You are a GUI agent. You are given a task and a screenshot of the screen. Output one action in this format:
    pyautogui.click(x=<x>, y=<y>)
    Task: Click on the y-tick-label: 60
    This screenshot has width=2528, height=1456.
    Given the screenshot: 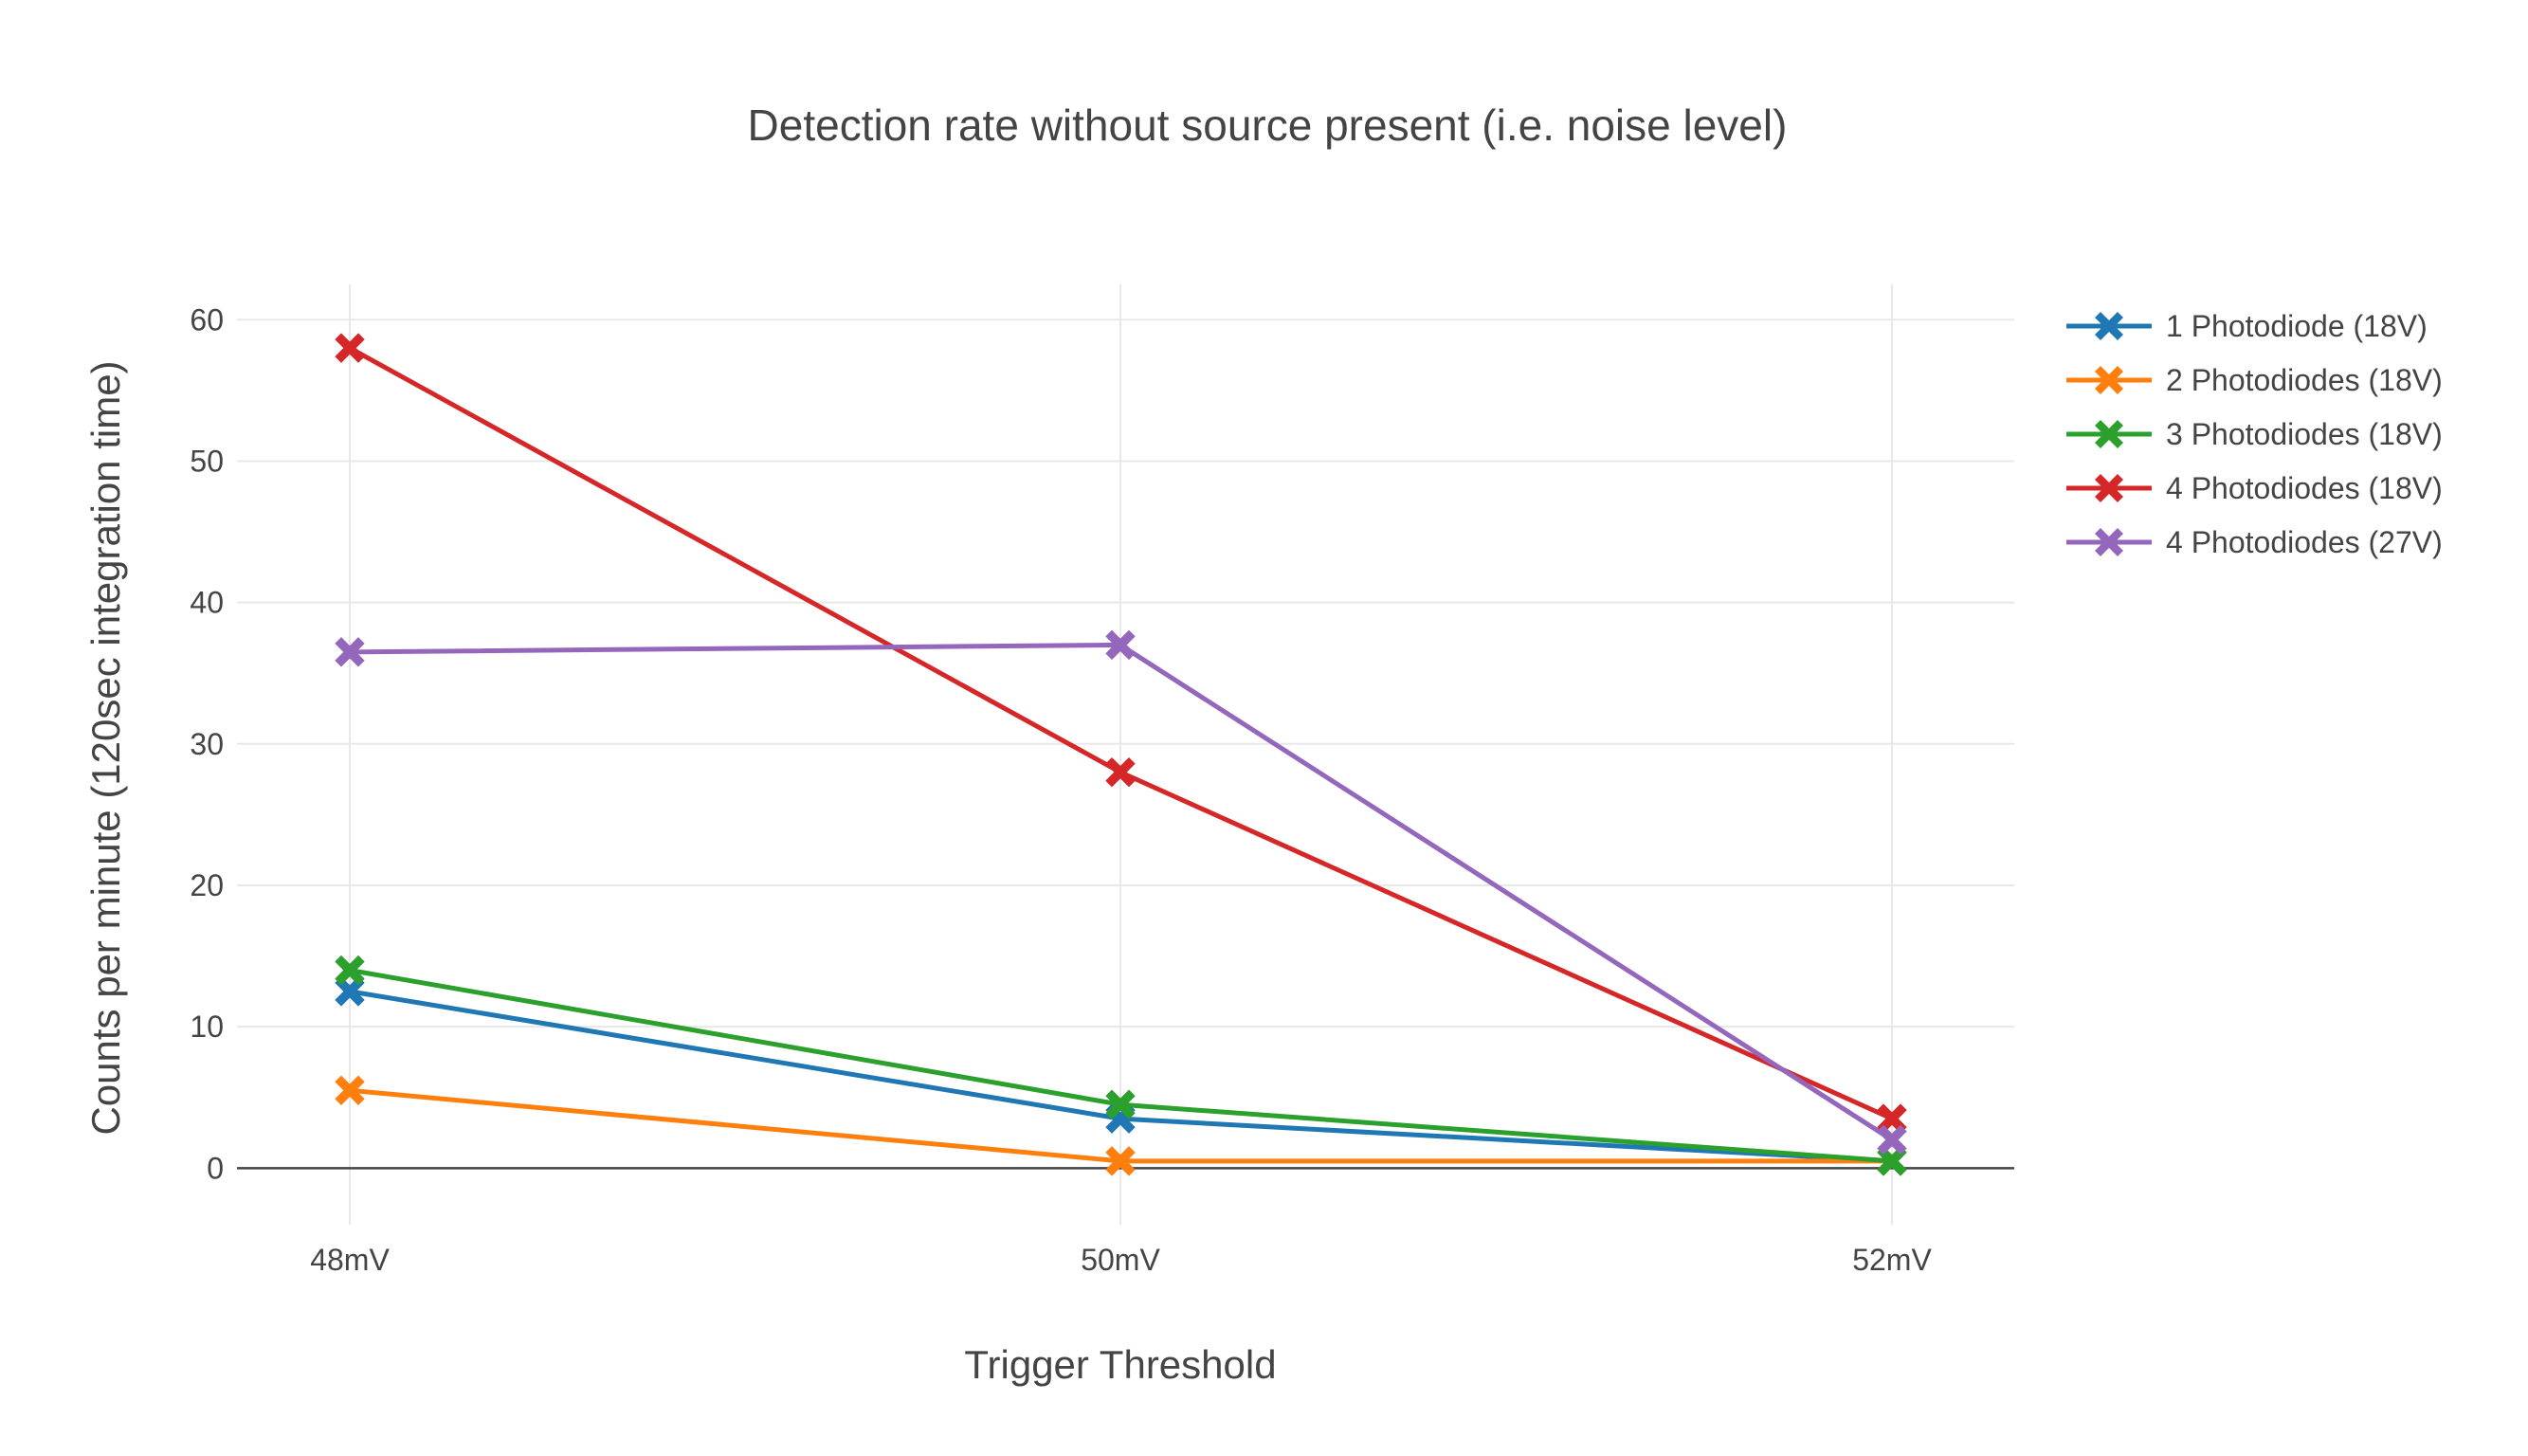 What is the action you would take?
    pyautogui.click(x=207, y=319)
    